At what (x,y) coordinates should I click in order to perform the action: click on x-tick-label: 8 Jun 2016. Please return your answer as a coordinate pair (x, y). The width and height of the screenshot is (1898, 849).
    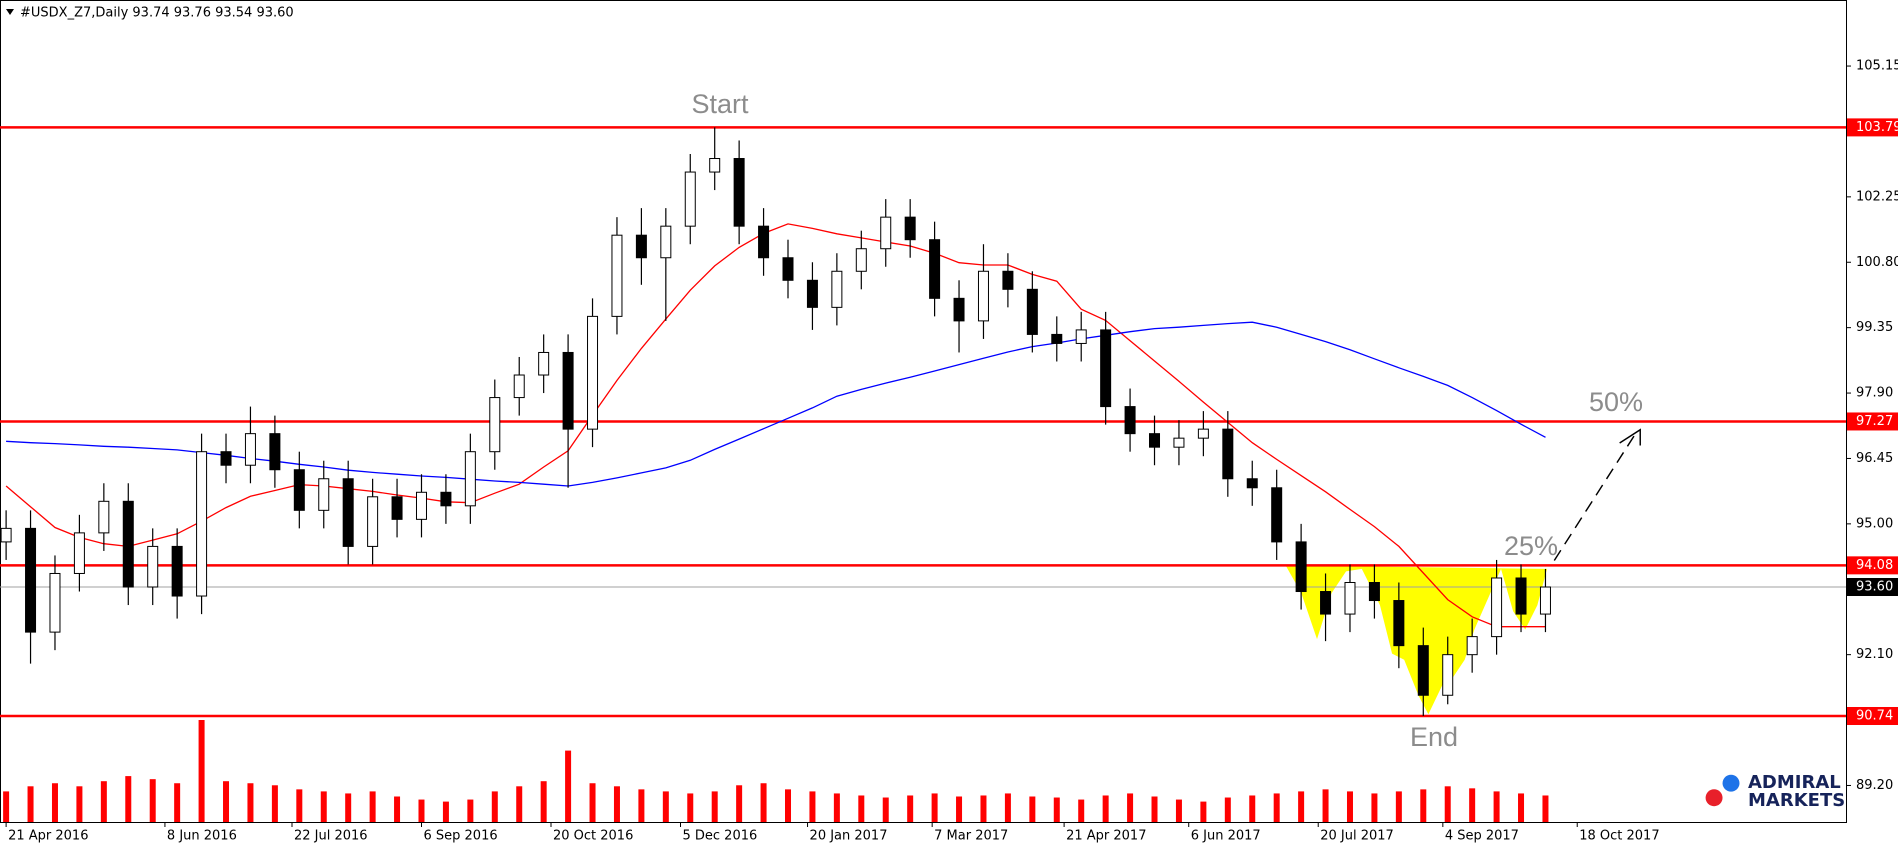
    Looking at the image, I should click on (202, 836).